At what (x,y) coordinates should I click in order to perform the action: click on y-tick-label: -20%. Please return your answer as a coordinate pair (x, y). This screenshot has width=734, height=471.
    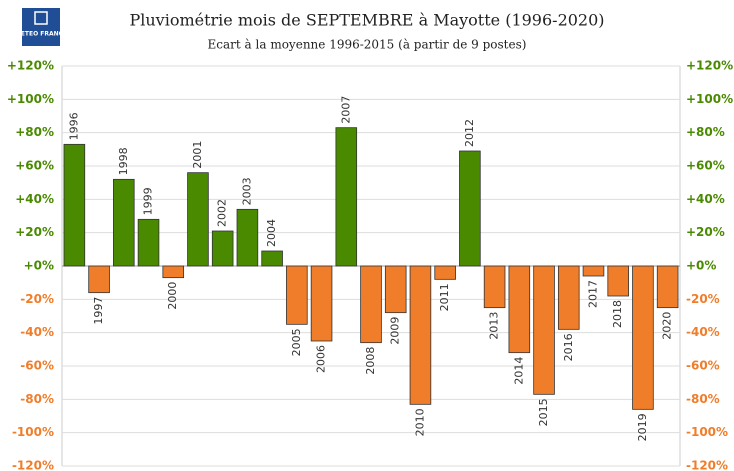
    Looking at the image, I should click on (37, 299).